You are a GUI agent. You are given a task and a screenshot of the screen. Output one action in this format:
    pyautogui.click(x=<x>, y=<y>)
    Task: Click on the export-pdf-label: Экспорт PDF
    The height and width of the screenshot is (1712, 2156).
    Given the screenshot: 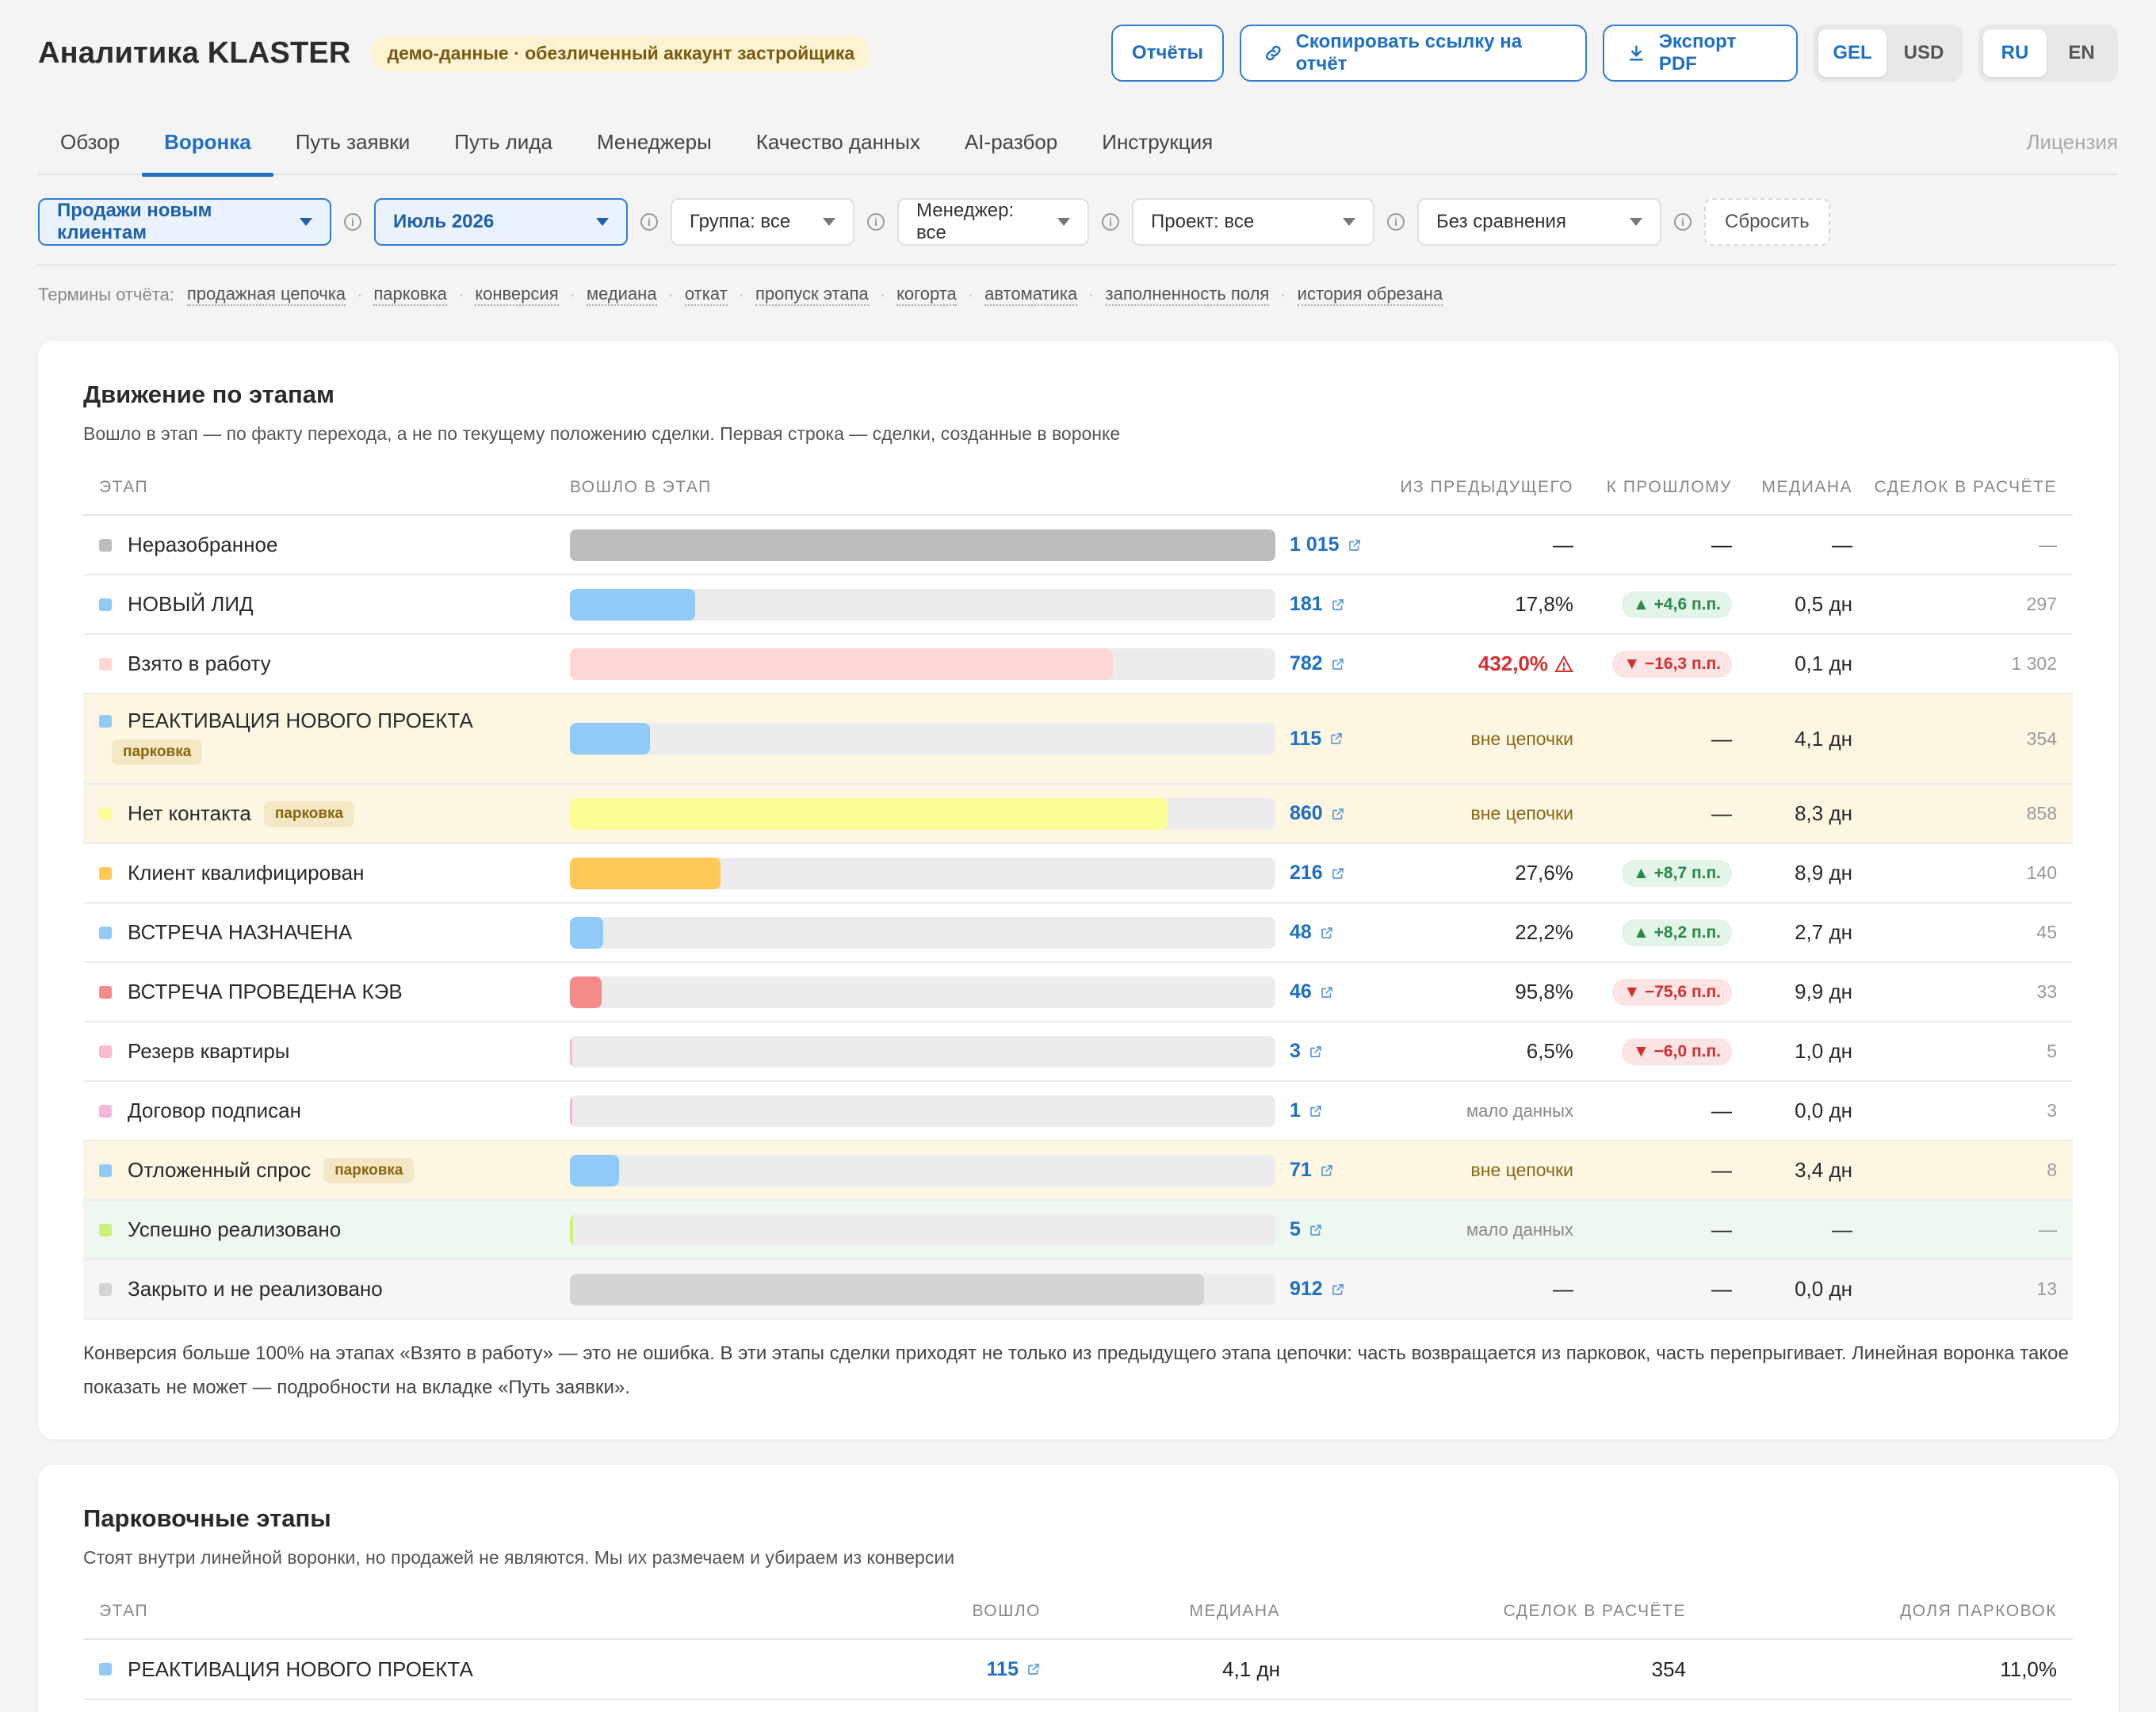 What is the action you would take?
    pyautogui.click(x=1697, y=53)
    